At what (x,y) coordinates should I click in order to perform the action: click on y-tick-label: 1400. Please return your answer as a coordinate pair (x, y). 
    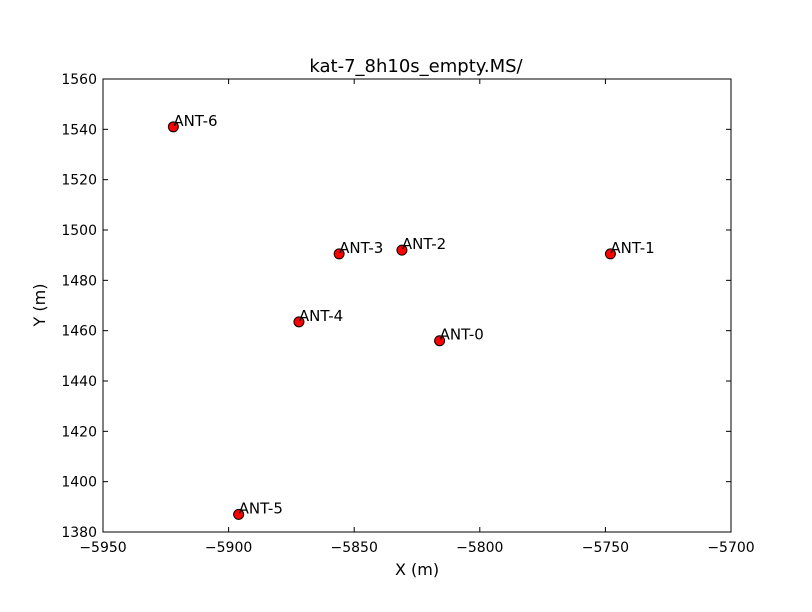
    Looking at the image, I should click on (79, 483).